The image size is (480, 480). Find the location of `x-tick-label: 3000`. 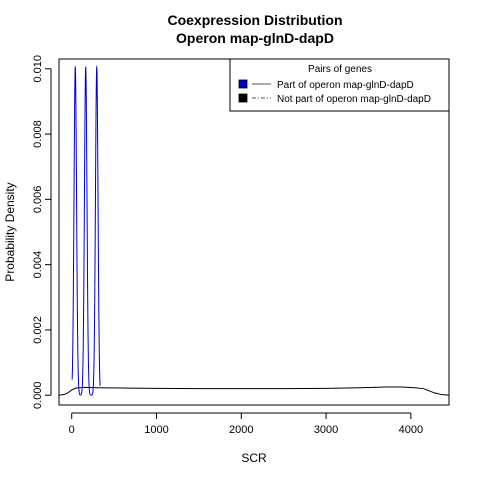

x-tick-label: 3000 is located at coordinates (326, 430).